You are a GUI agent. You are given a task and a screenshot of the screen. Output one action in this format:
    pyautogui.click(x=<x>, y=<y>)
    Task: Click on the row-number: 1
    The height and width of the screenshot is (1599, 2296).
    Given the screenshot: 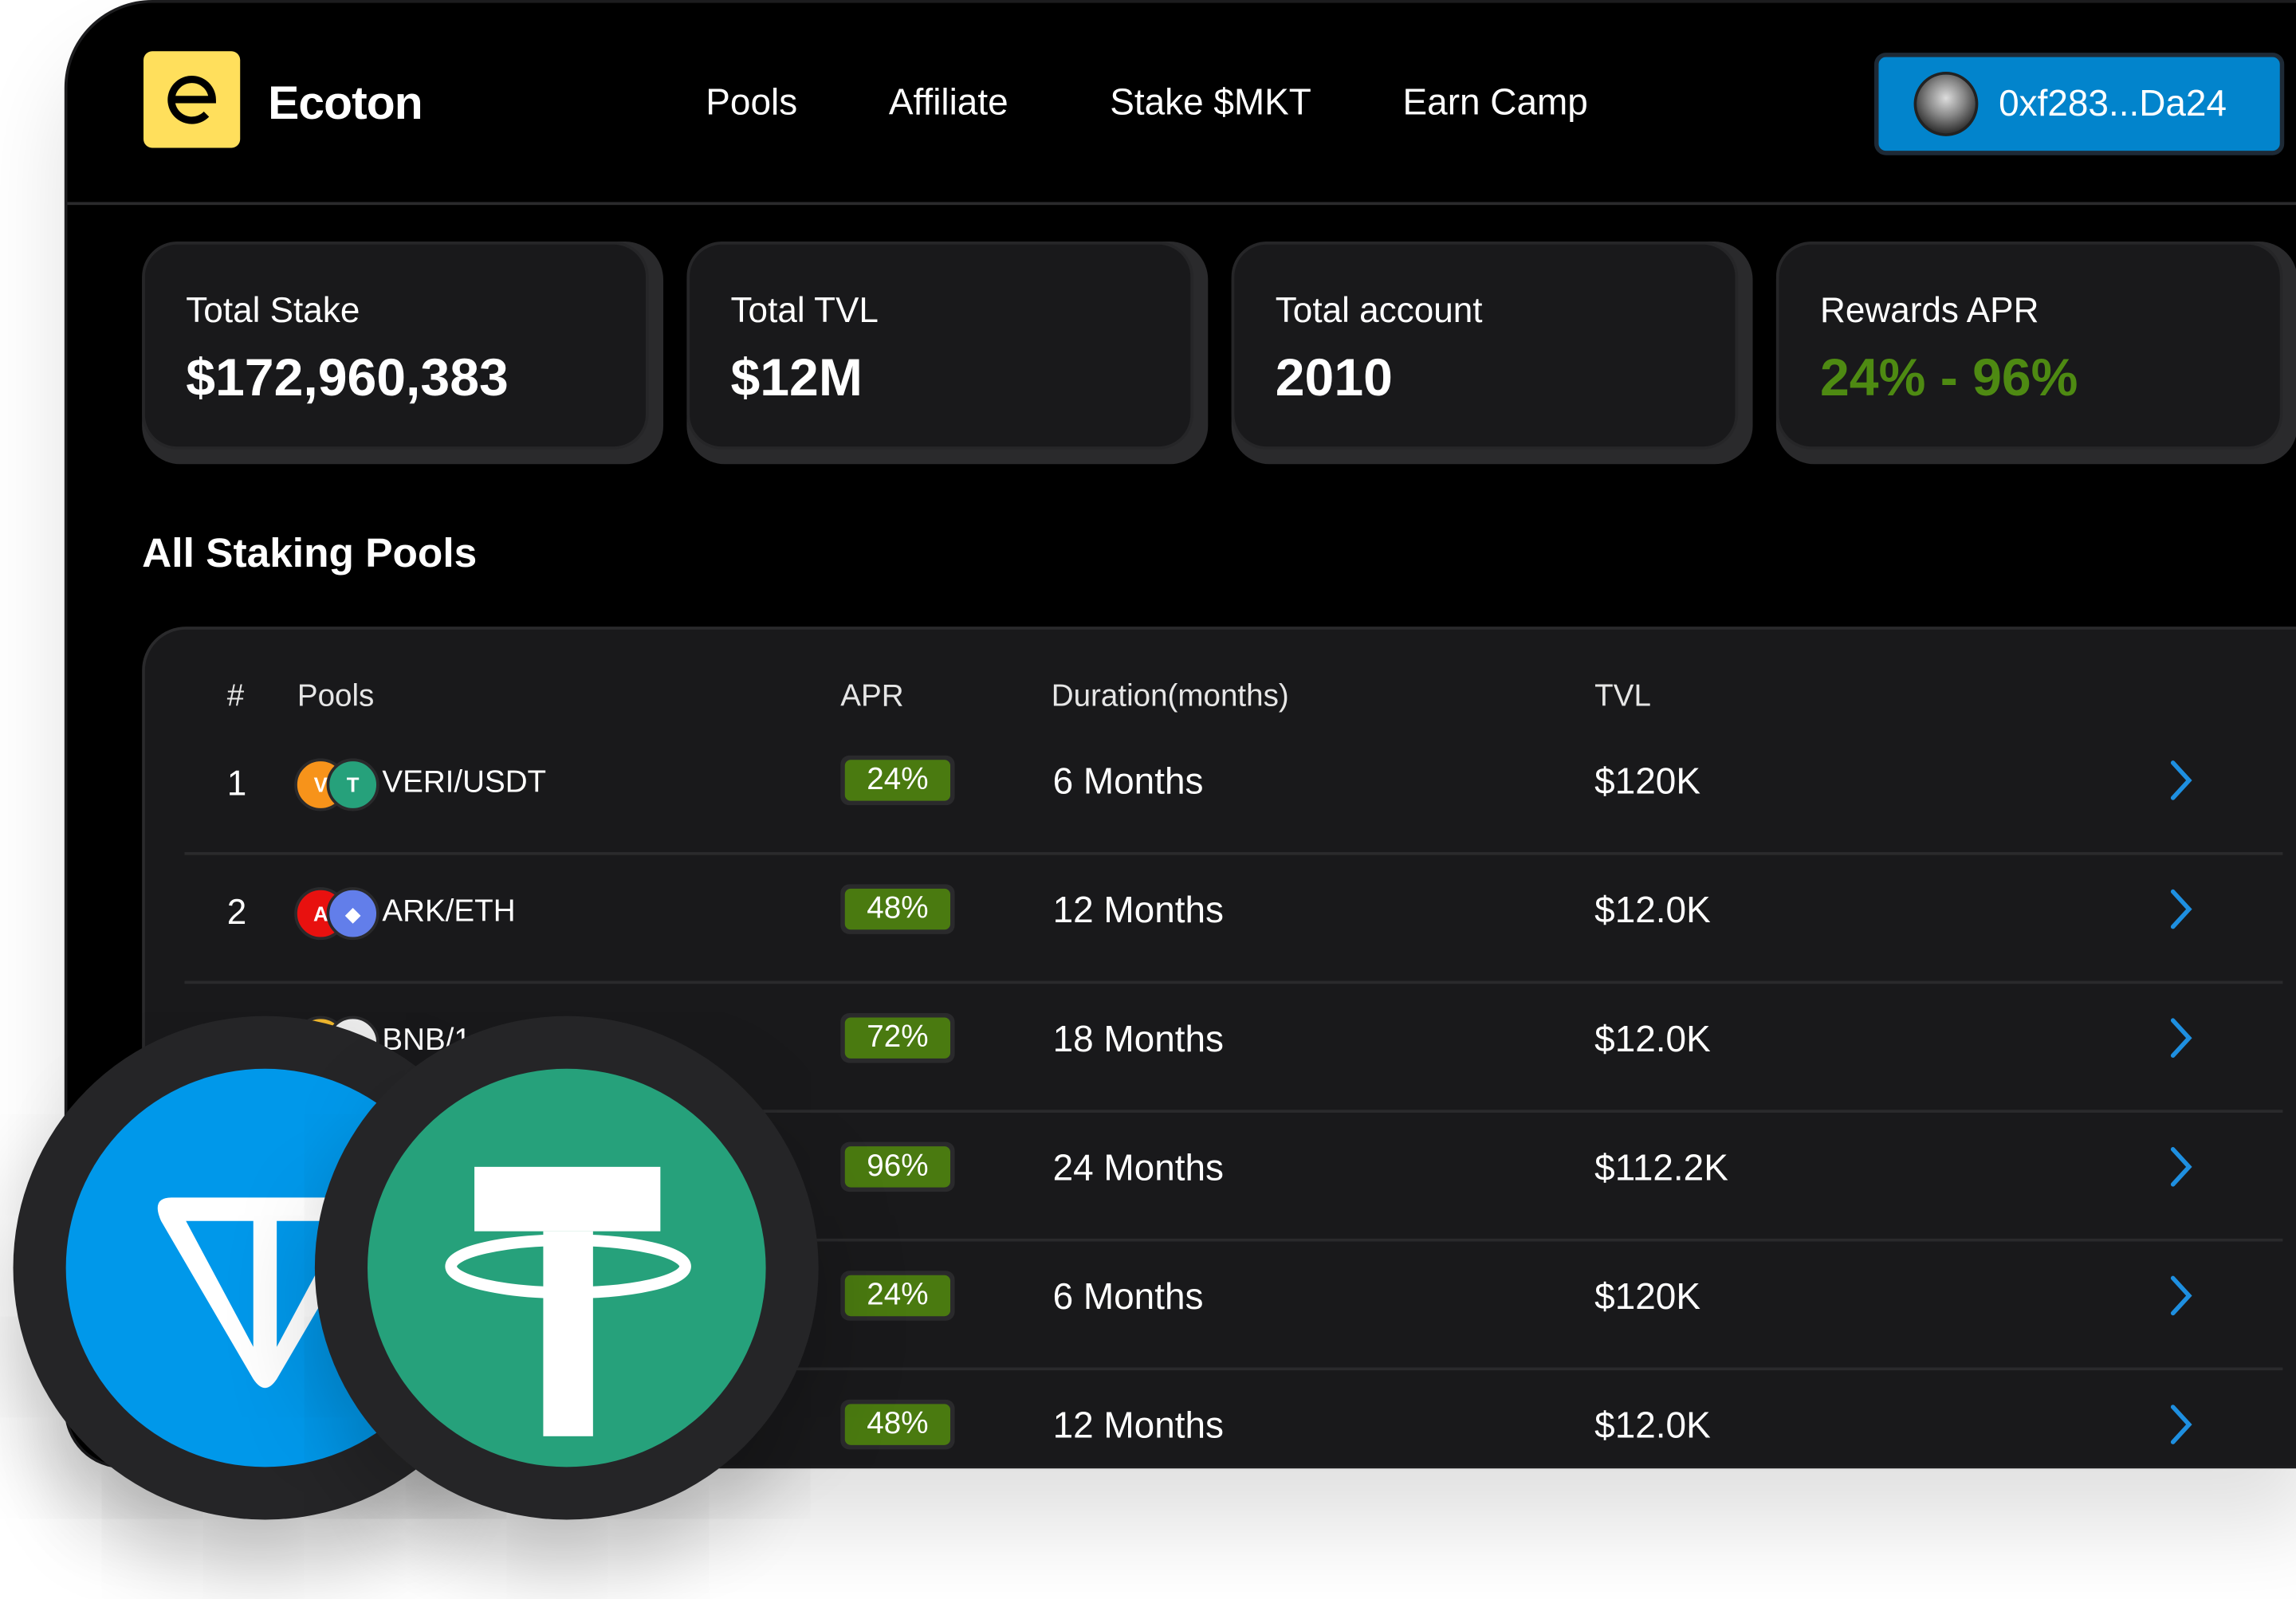 What is the action you would take?
    pyautogui.click(x=236, y=784)
    